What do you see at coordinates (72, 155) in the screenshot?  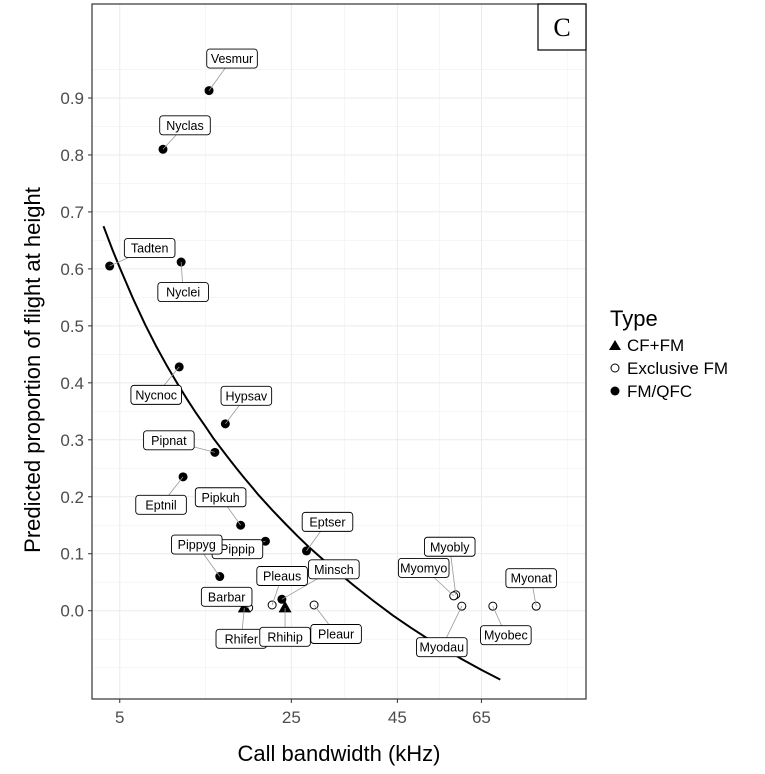 I see `y-tick-label: 0.8` at bounding box center [72, 155].